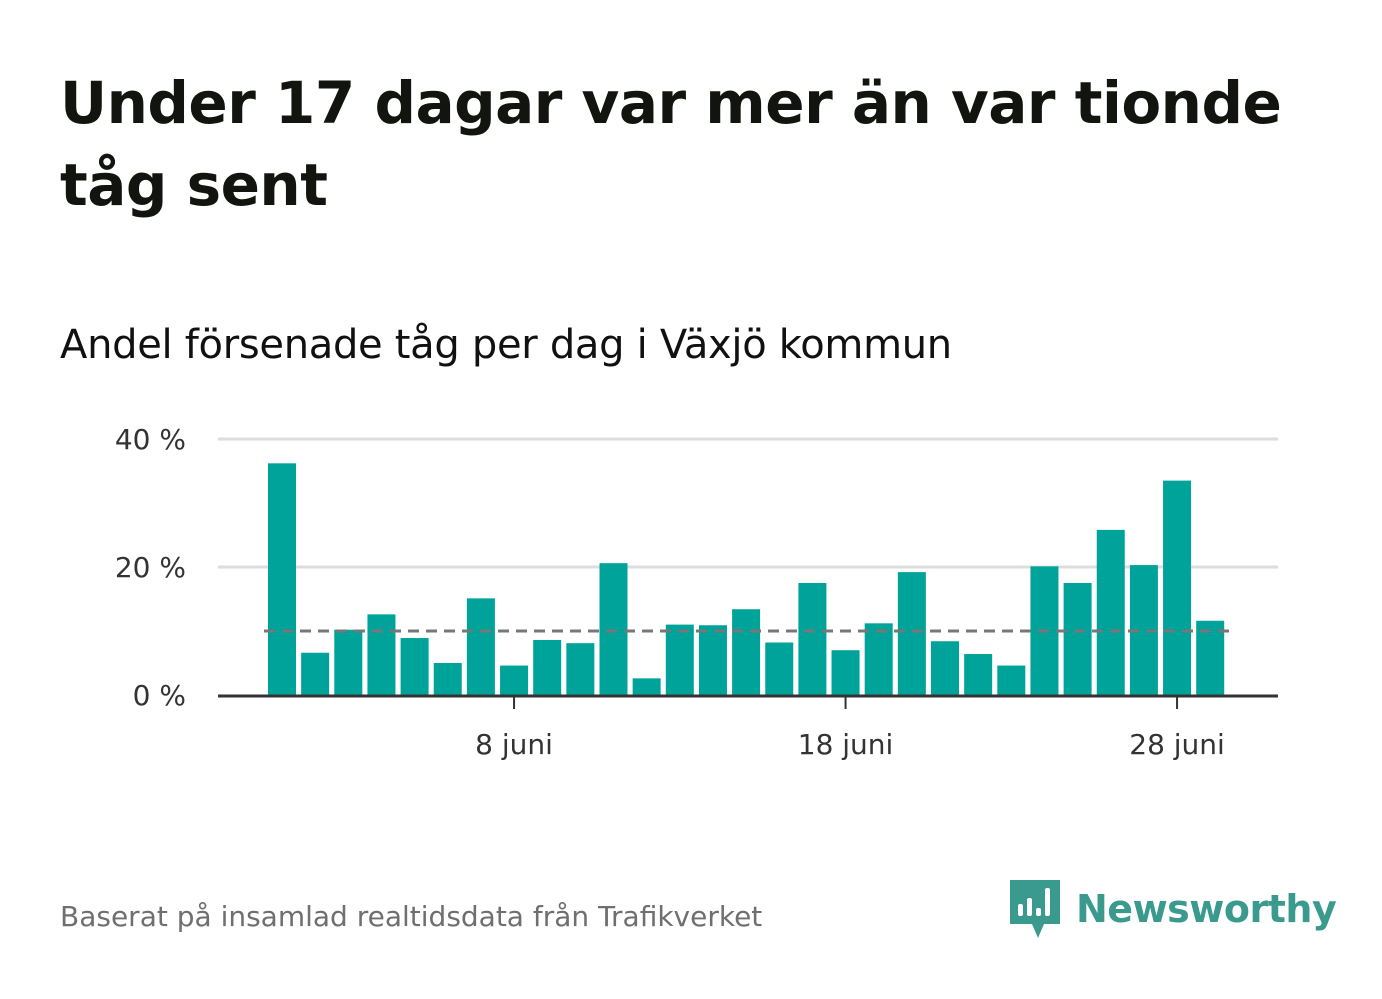  I want to click on bar: 22 juni: 6.4 %, so click(978, 674).